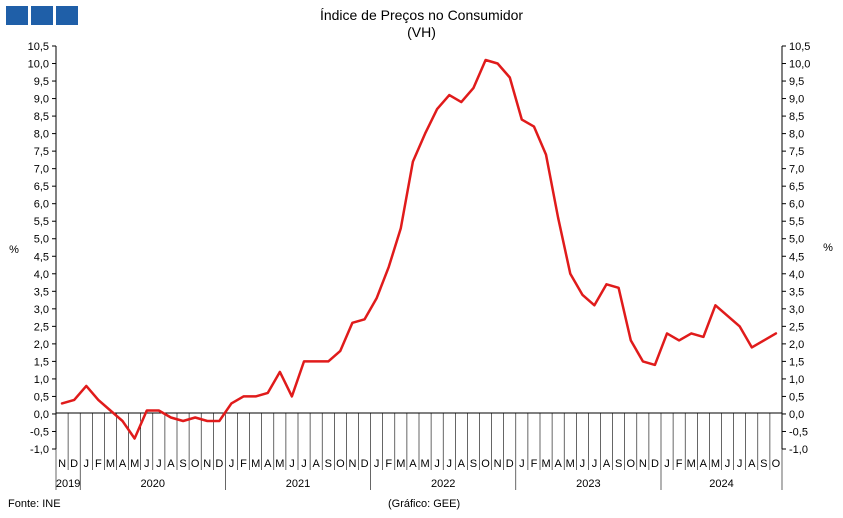 The height and width of the screenshot is (518, 843). What do you see at coordinates (796, 135) in the screenshot?
I see `y-tick-label-right: 8,0` at bounding box center [796, 135].